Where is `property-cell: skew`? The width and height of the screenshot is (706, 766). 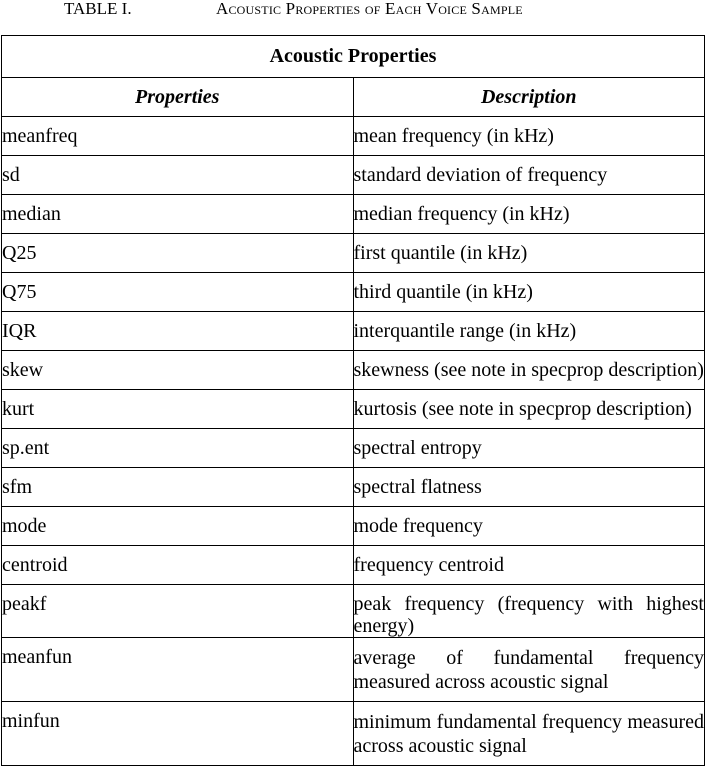
property-cell: skew is located at coordinates (177, 370).